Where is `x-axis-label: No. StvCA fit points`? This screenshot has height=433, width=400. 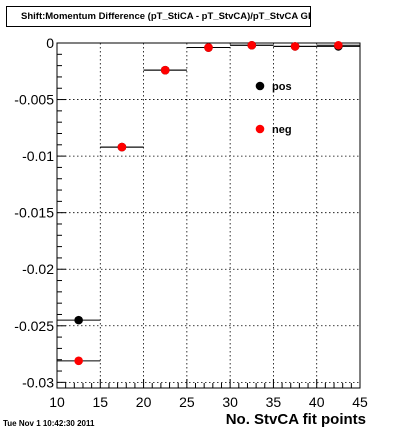 x-axis-label: No. StvCA fit points is located at coordinates (295, 419).